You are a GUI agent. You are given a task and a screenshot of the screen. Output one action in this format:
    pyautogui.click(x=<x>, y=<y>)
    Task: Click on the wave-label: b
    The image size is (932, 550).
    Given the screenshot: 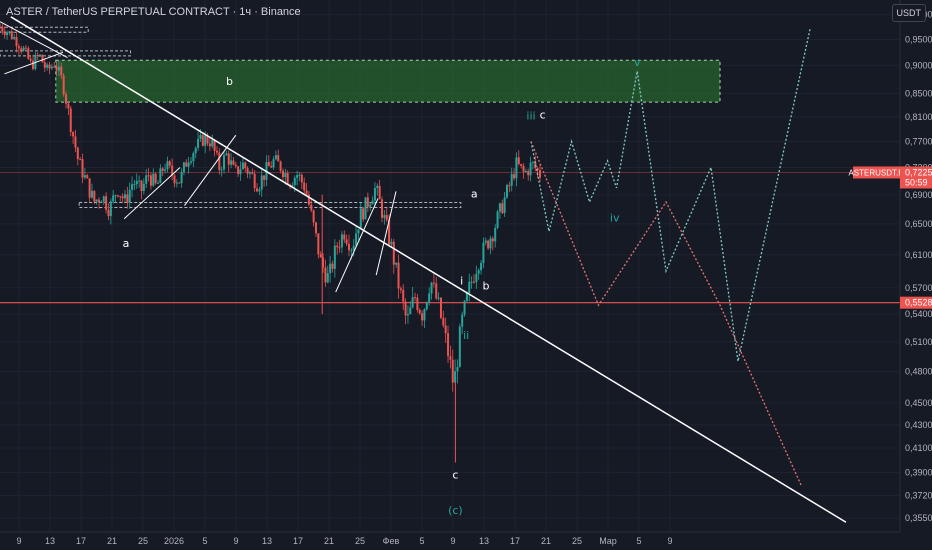 What is the action you would take?
    pyautogui.click(x=486, y=285)
    